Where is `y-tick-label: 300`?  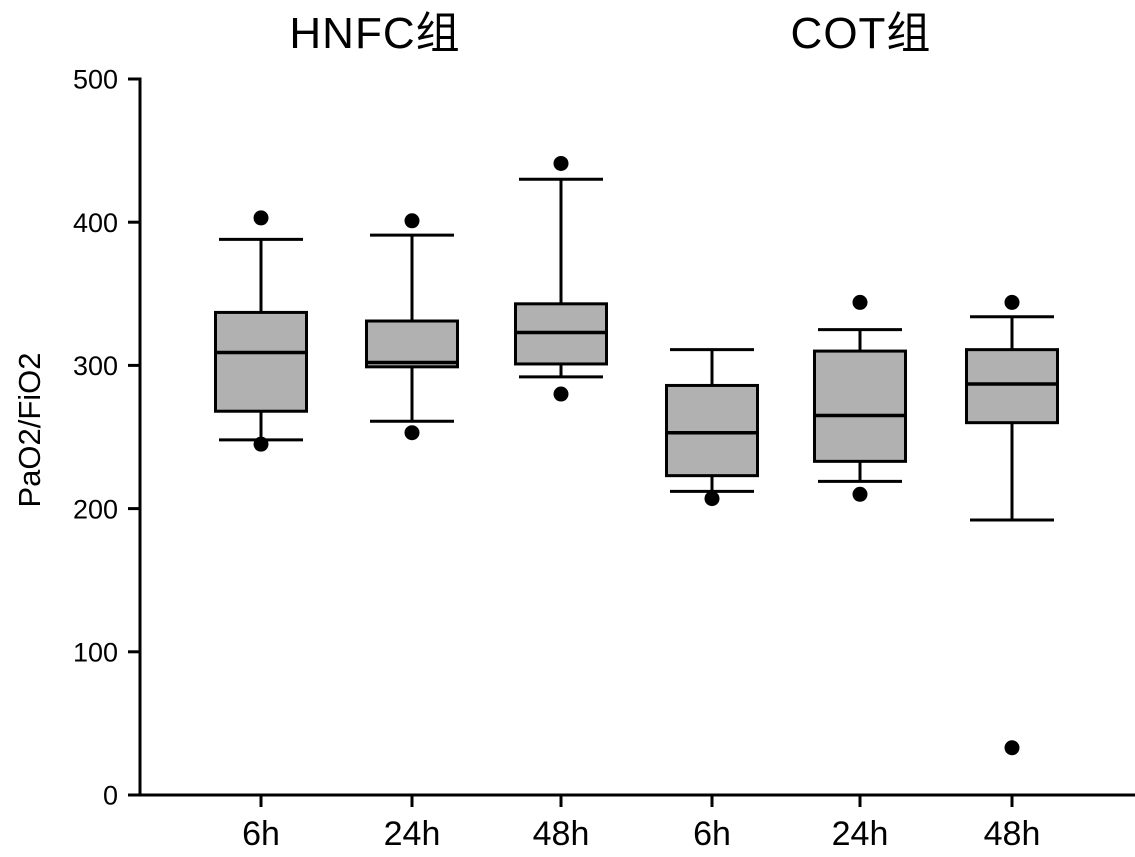
y-tick-label: 300 is located at coordinates (95, 366).